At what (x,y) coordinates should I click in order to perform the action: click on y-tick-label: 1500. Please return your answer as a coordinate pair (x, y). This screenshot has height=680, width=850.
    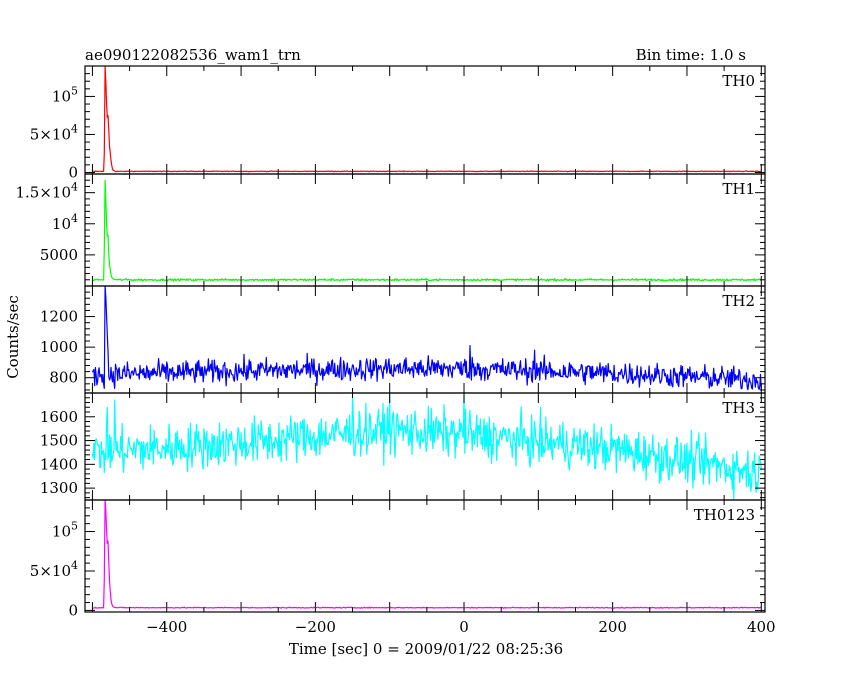
    Looking at the image, I should click on (59, 441).